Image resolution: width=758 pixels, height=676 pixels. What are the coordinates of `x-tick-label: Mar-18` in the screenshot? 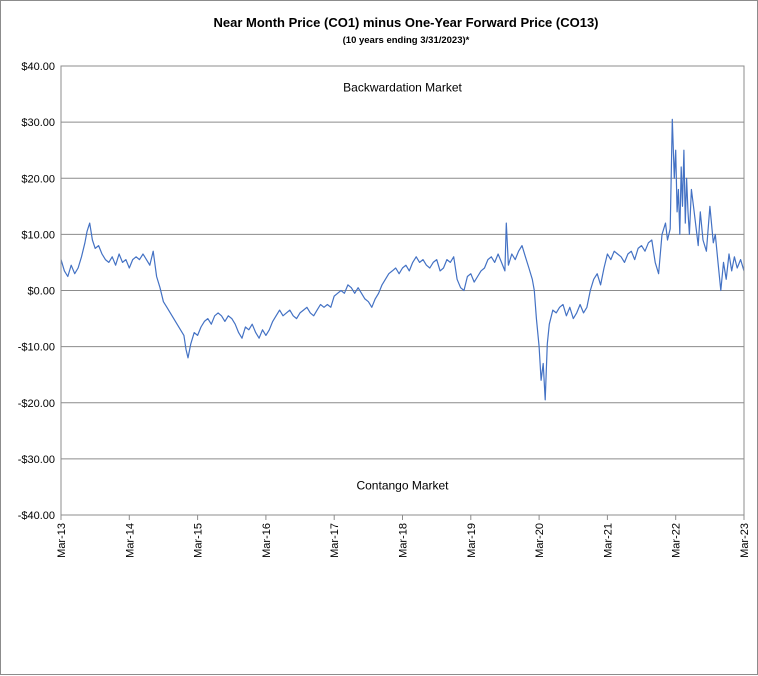 It's located at (404, 540).